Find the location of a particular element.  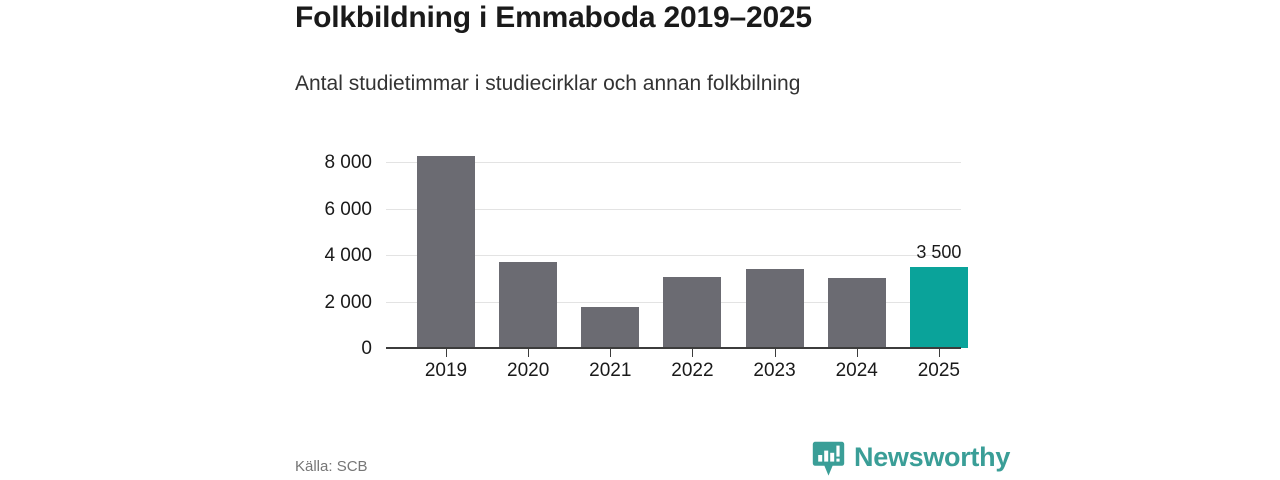

x-axis-label-2020: 2020 is located at coordinates (528, 370).